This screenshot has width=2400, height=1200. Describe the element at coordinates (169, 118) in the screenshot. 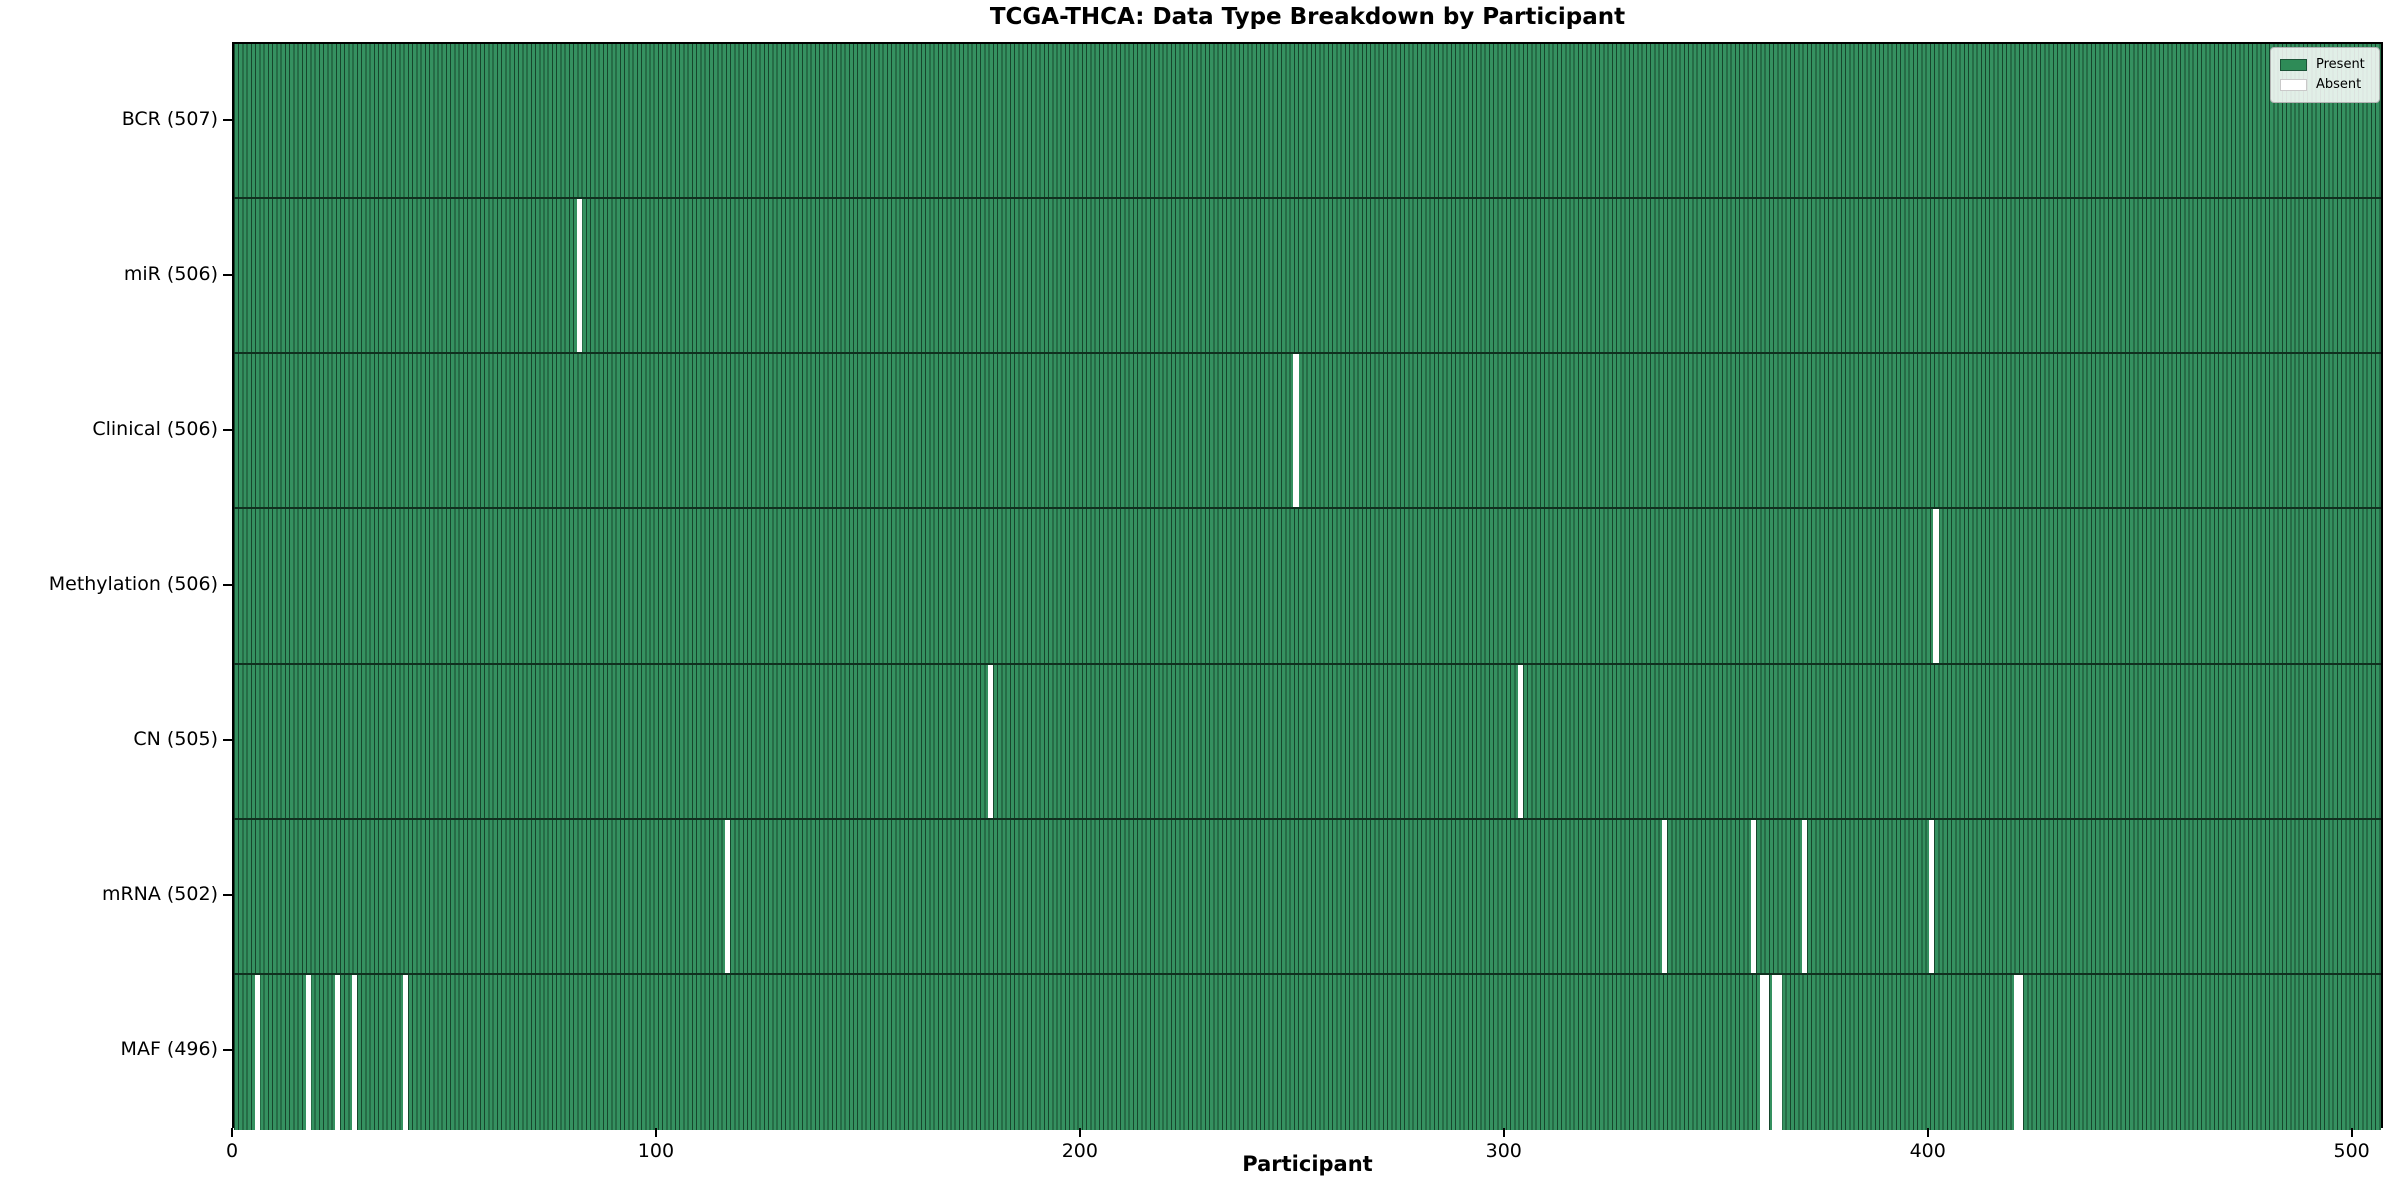

I see `y-tick-label: BCR (507)` at that location.